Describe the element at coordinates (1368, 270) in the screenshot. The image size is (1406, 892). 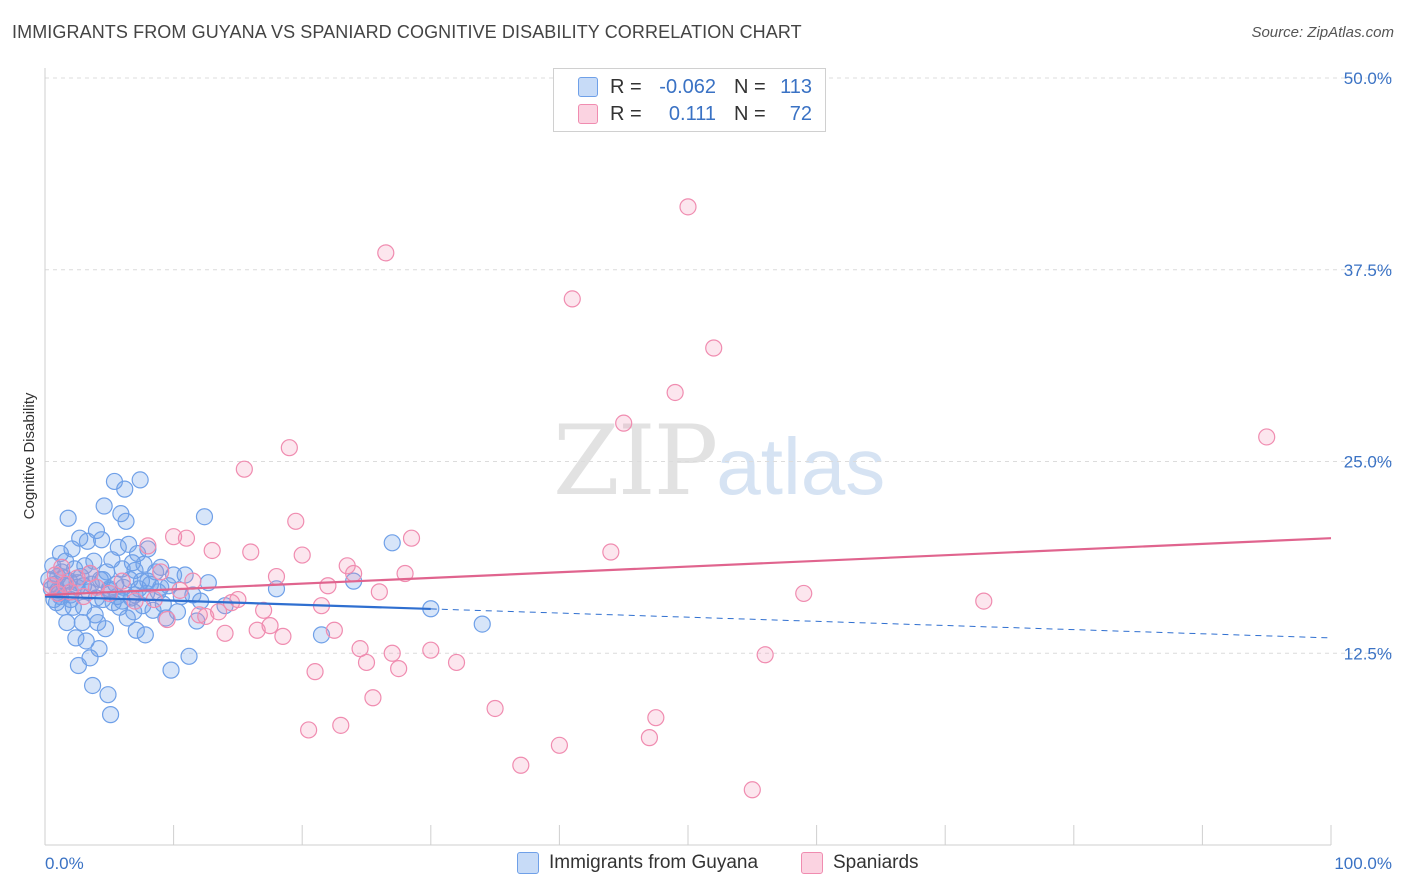
I see `y-tick-label: 37.5%` at that location.